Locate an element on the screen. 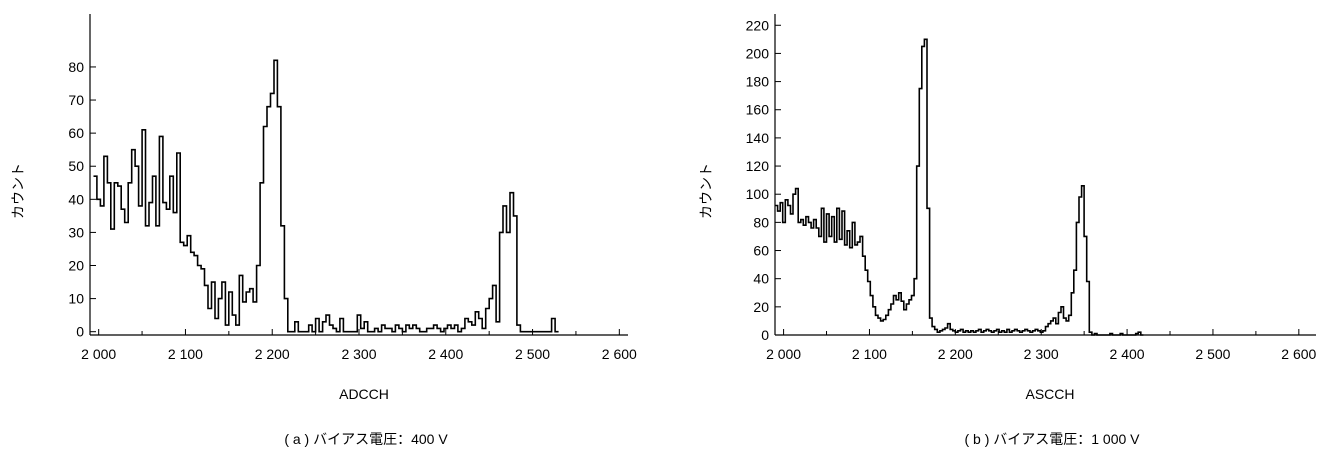  panel-b-y-tick-label: 0 is located at coordinates (765, 335).